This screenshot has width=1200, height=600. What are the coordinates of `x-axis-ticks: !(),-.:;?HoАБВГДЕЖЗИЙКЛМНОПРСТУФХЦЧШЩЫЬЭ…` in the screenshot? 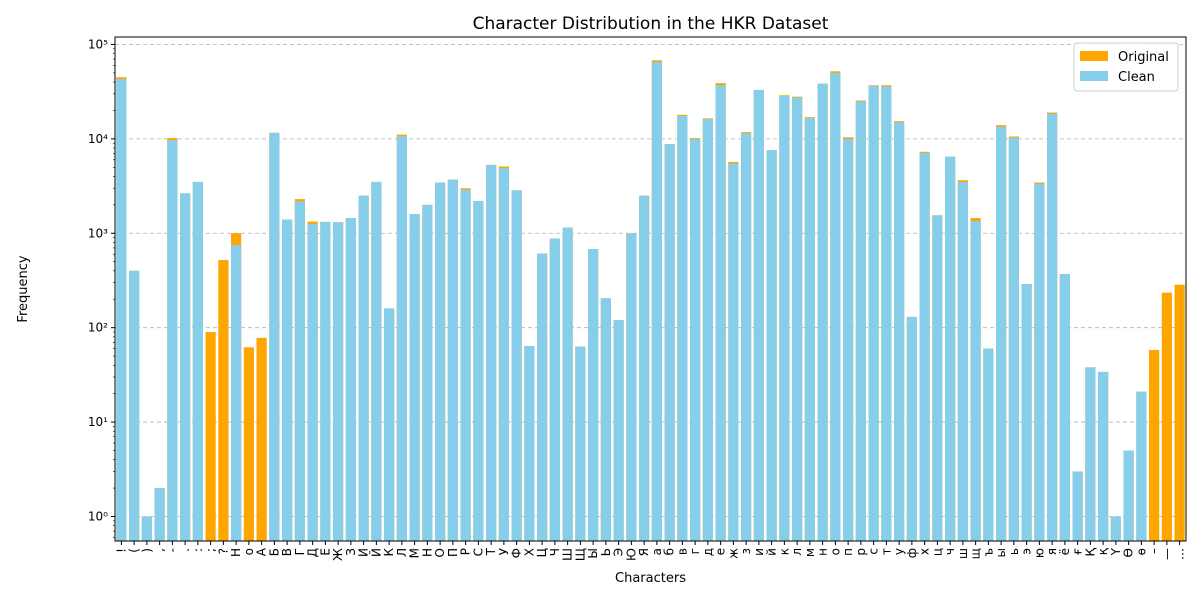 It's located at (650, 551).